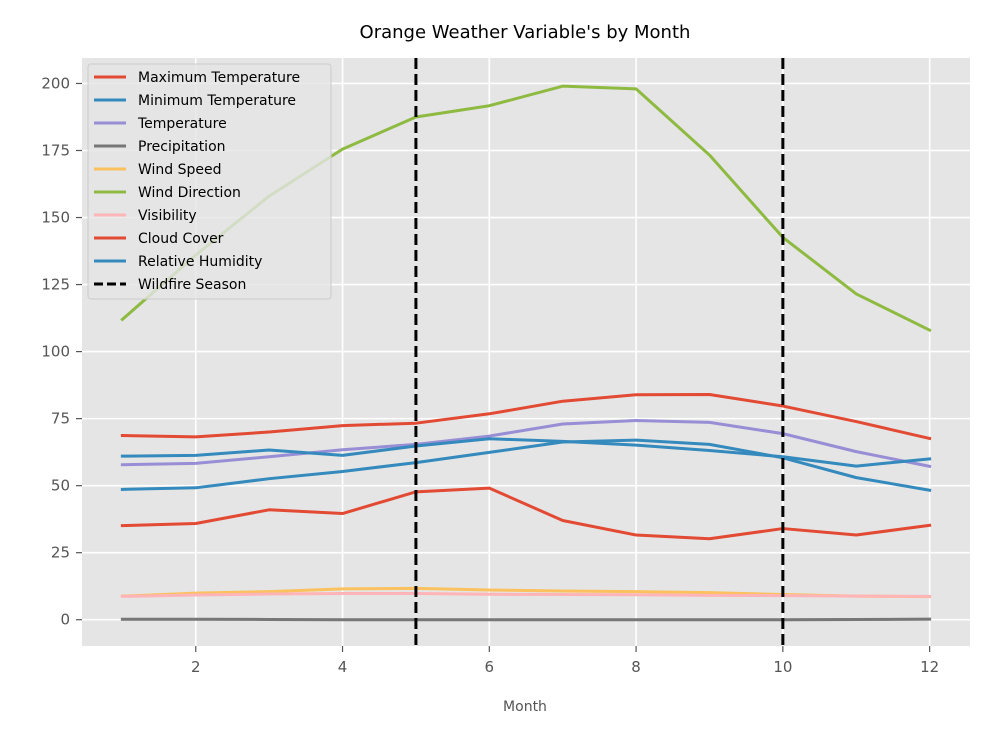 Image resolution: width=990 pixels, height=739 pixels. Describe the element at coordinates (200, 262) in the screenshot. I see `legend-label: Relative Humidity` at that location.